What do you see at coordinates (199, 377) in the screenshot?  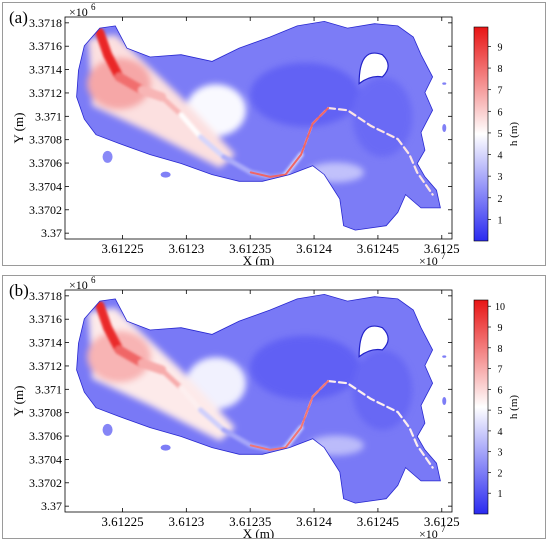 I see `channel-layer` at bounding box center [199, 377].